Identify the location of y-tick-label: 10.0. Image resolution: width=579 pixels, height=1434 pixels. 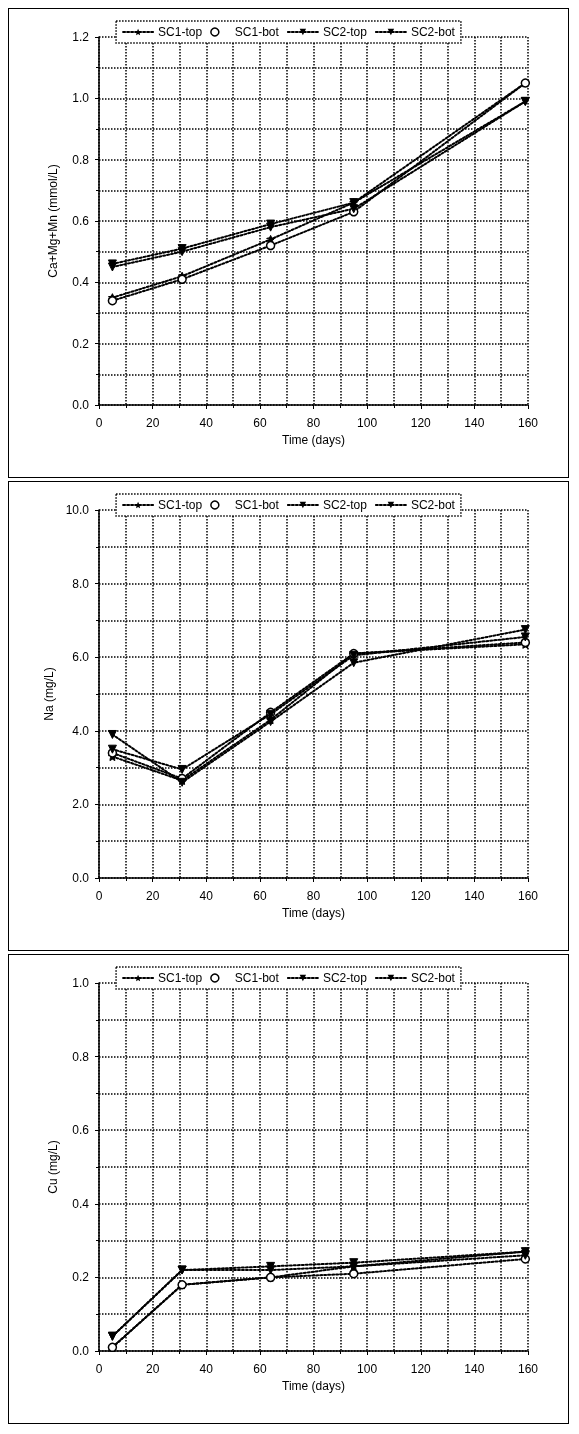
(77, 510).